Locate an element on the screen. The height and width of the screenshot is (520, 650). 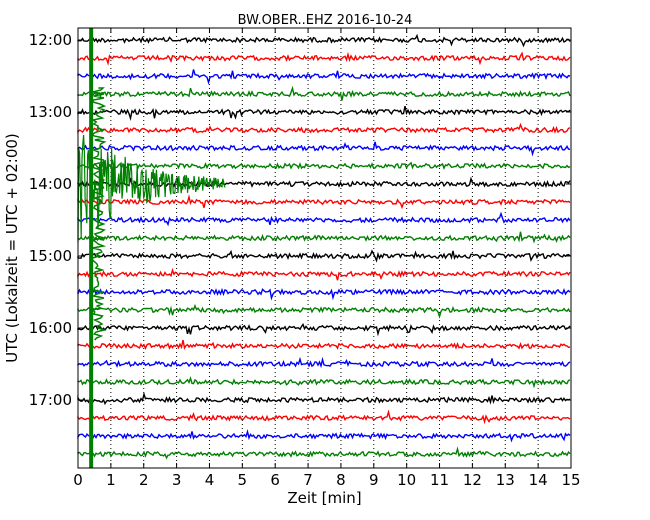
x-tick-label: 6 is located at coordinates (275, 480).